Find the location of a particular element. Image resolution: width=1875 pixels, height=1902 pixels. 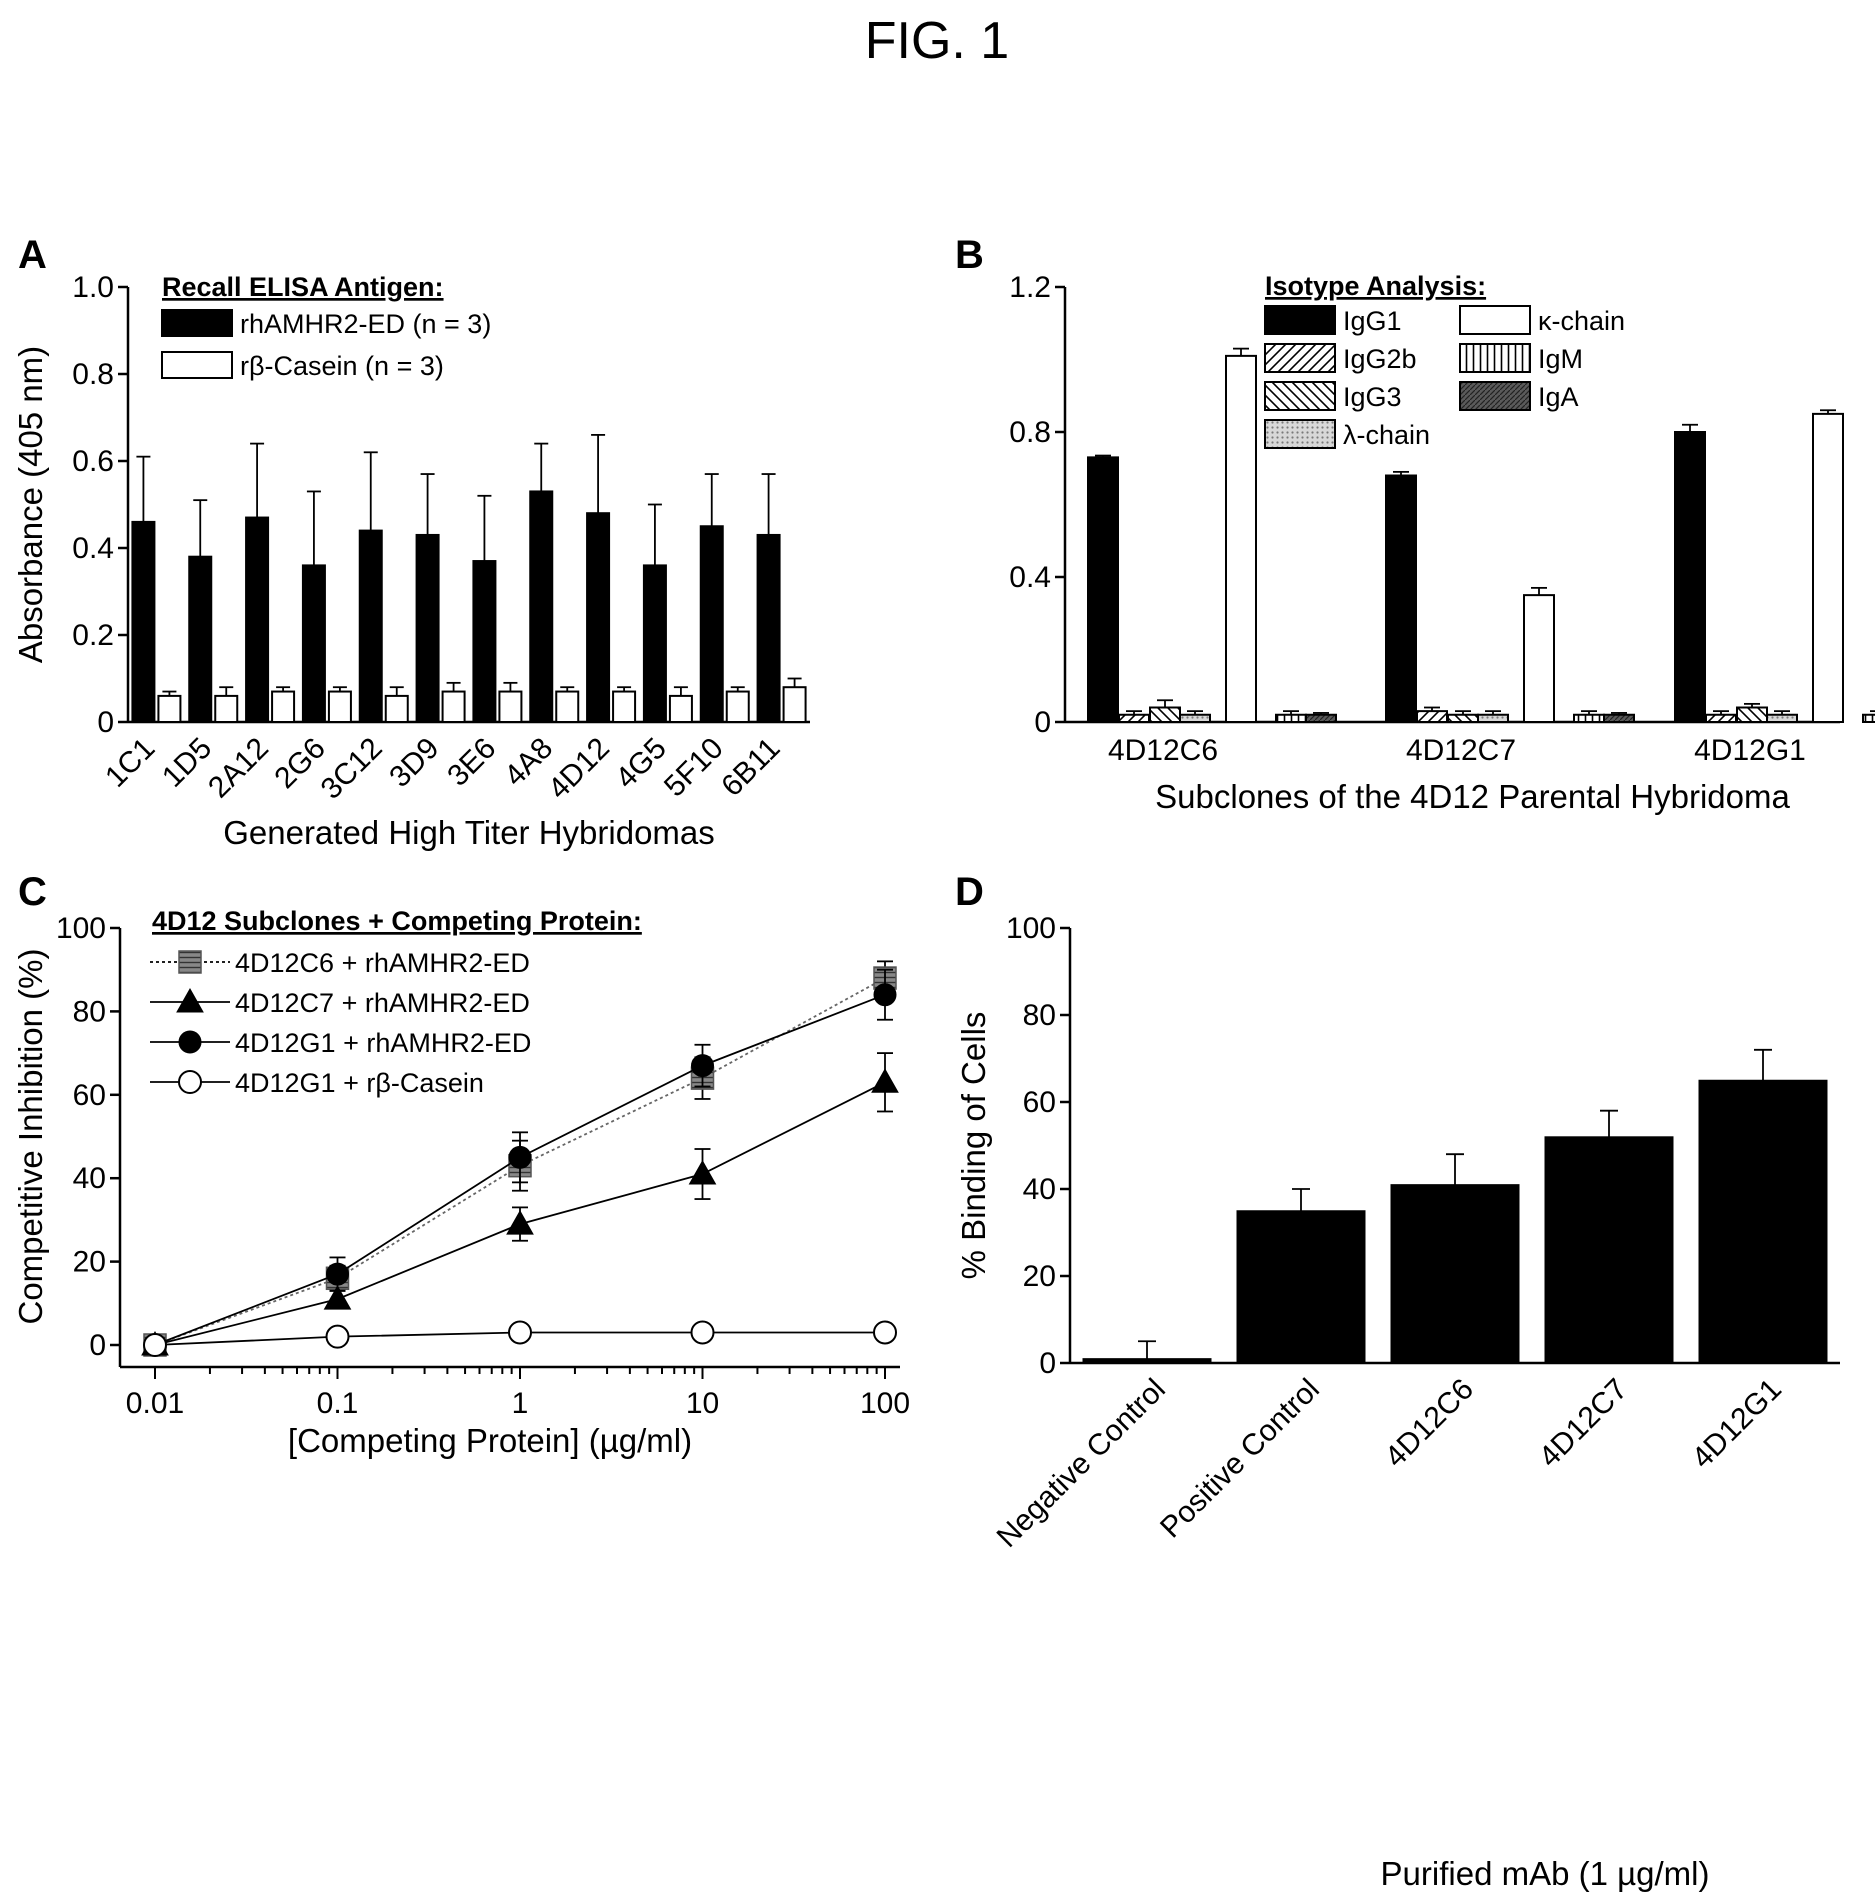

x-tick-label: 100 is located at coordinates (885, 1403).